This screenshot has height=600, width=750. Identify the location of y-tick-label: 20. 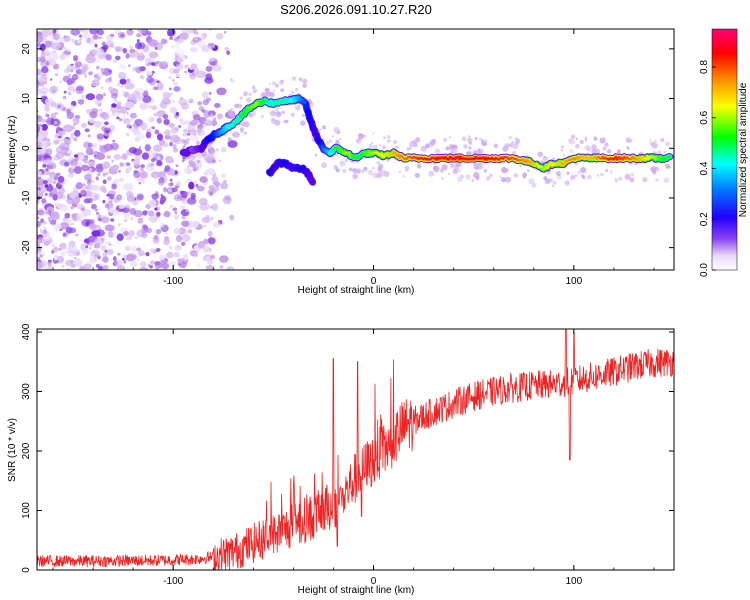
(26, 49).